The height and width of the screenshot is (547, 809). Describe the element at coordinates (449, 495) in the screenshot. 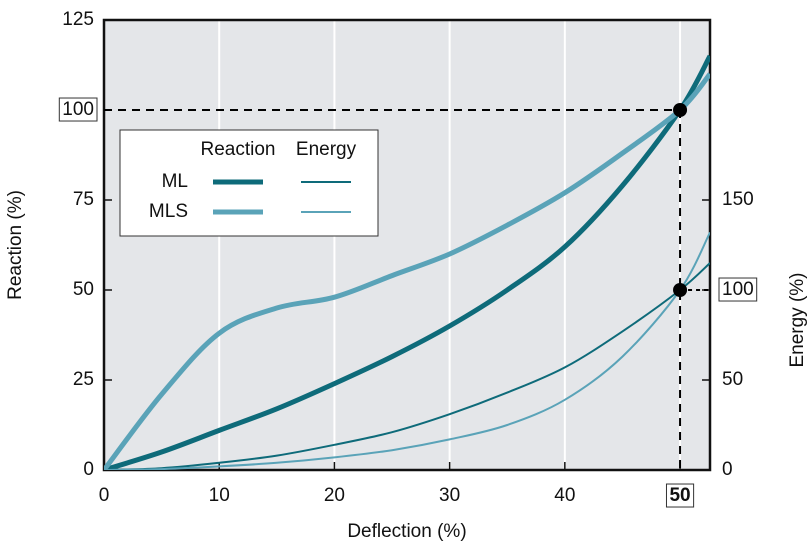

I see `x-tick-label: 30` at that location.